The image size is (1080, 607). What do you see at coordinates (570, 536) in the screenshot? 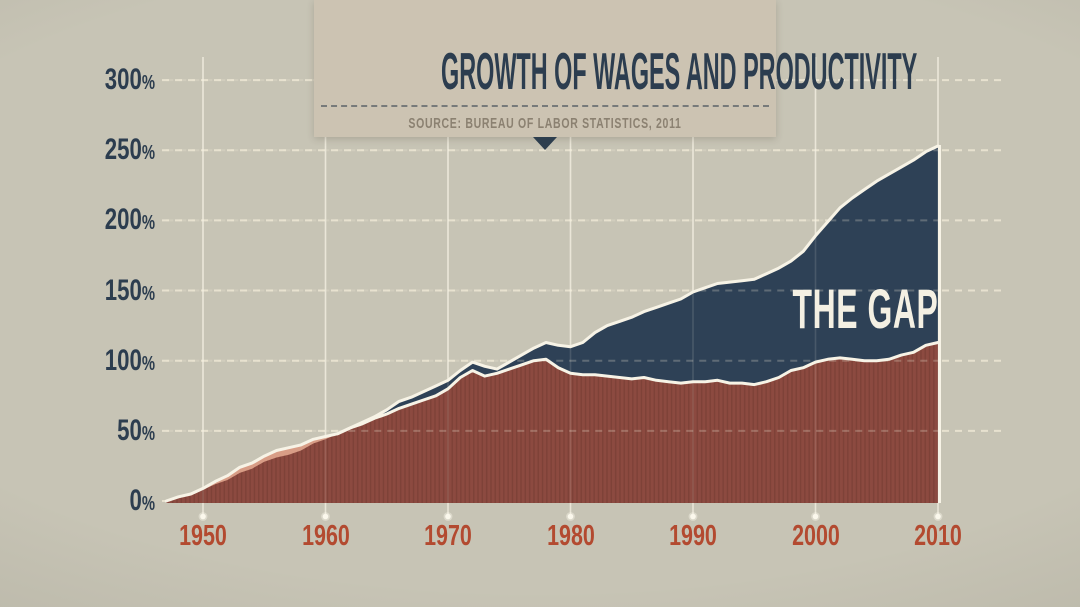
I see `x-tick-label: 1980` at bounding box center [570, 536].